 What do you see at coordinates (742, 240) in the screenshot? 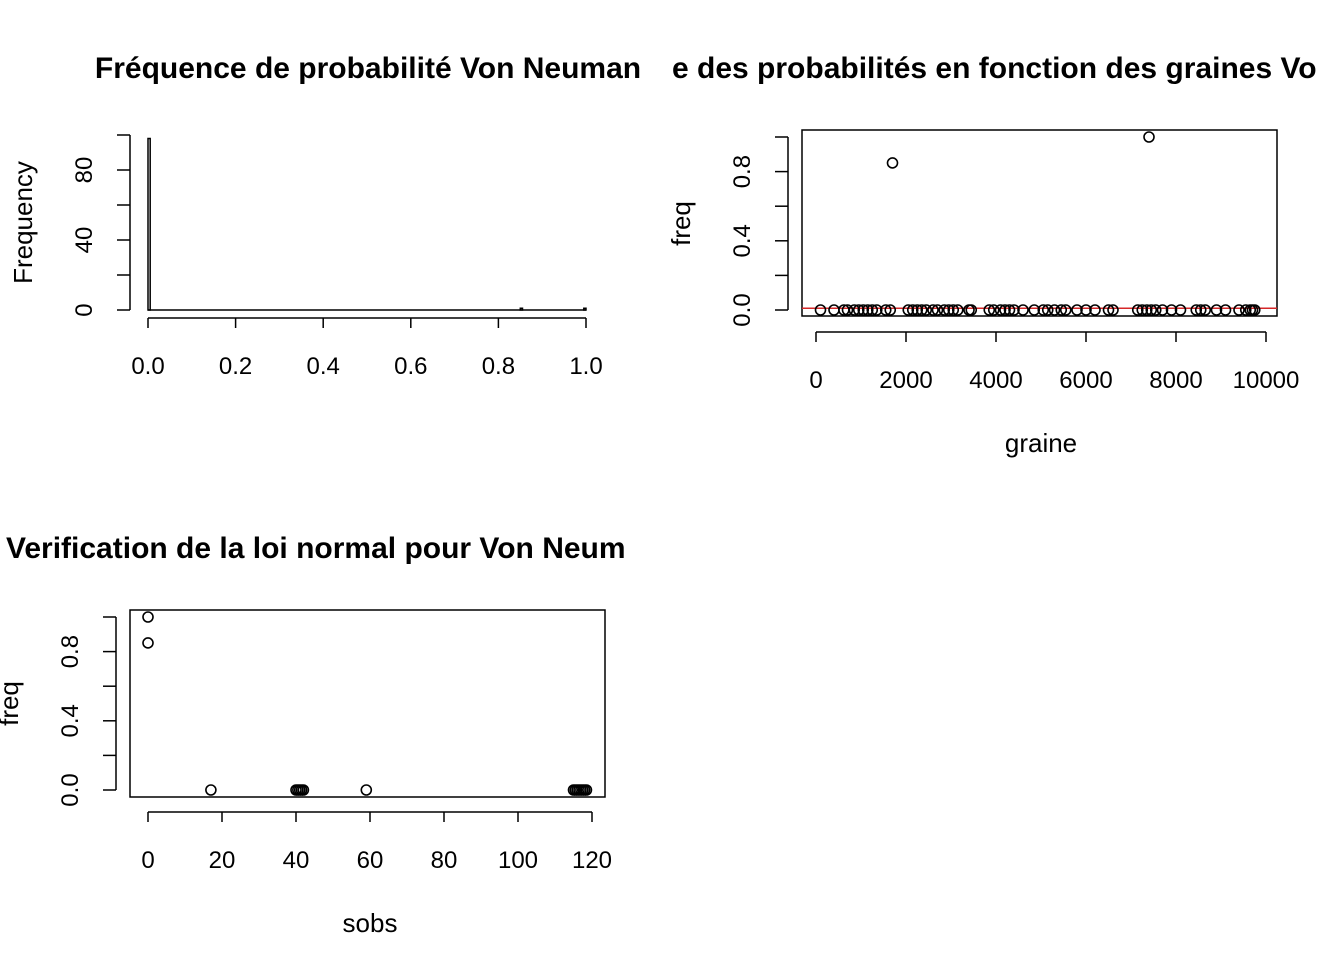
I see `y-tick-label: 0.4` at bounding box center [742, 240].